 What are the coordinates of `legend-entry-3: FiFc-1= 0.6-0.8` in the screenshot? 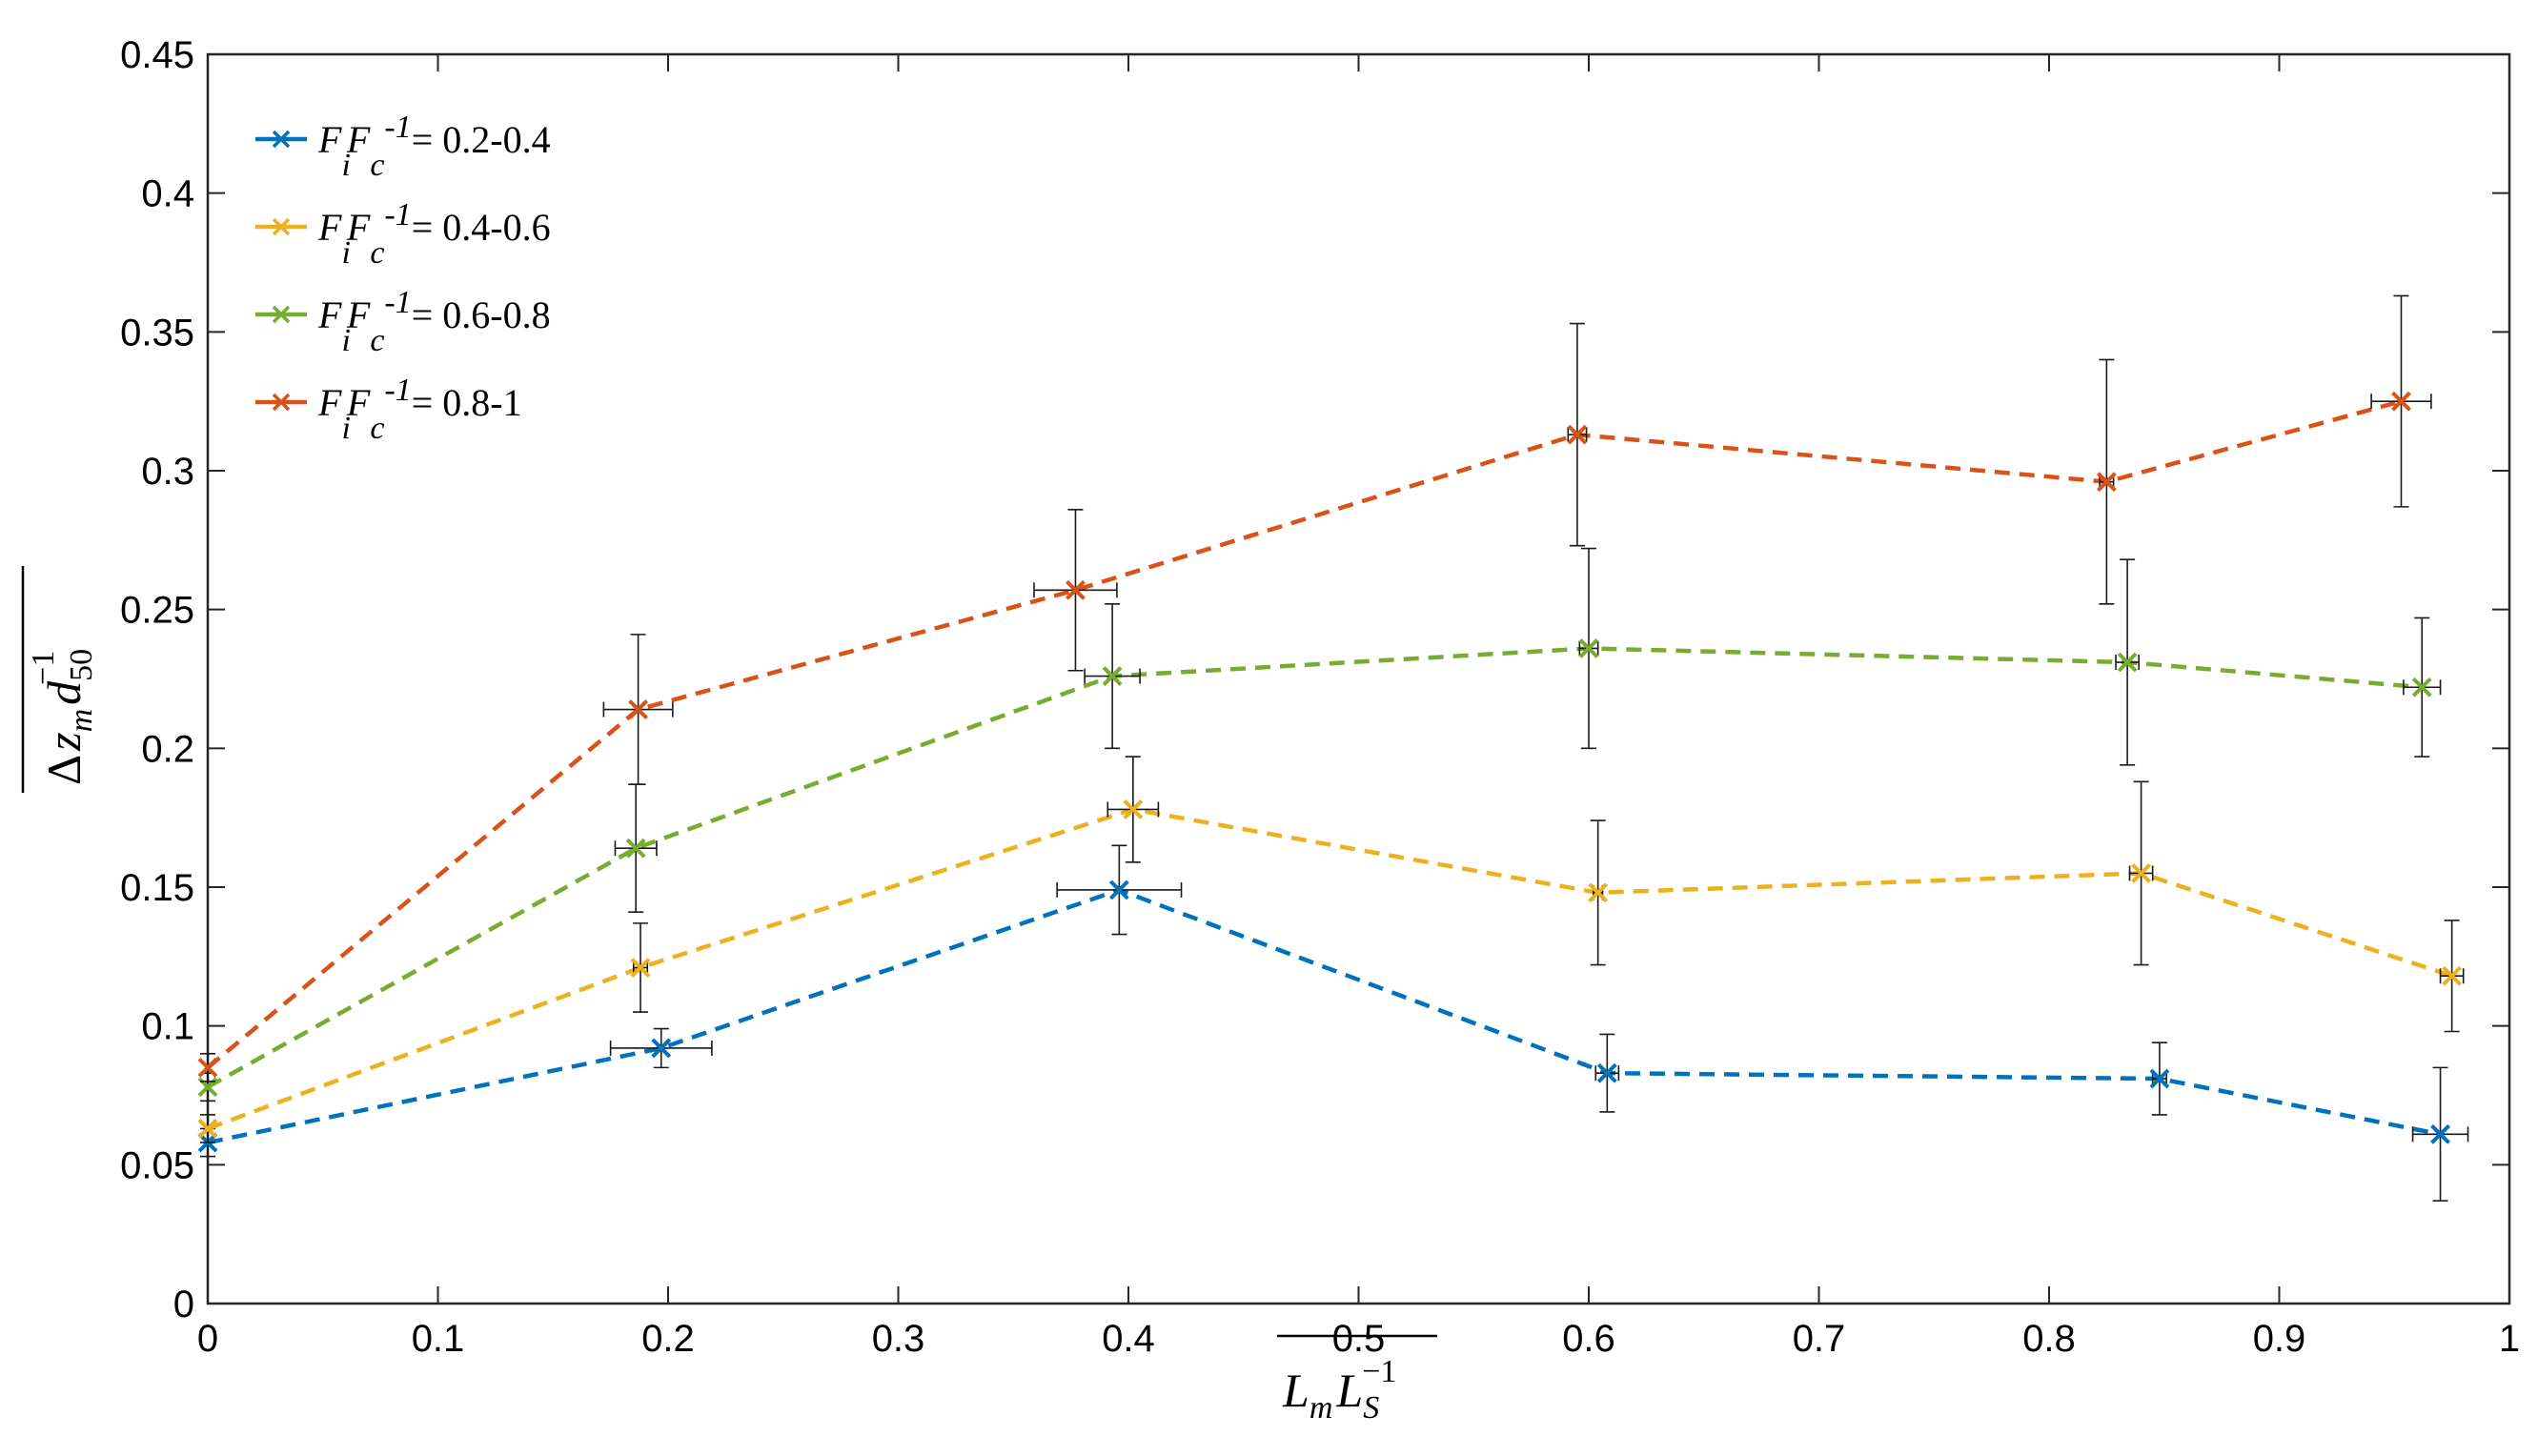 It's located at (403, 321).